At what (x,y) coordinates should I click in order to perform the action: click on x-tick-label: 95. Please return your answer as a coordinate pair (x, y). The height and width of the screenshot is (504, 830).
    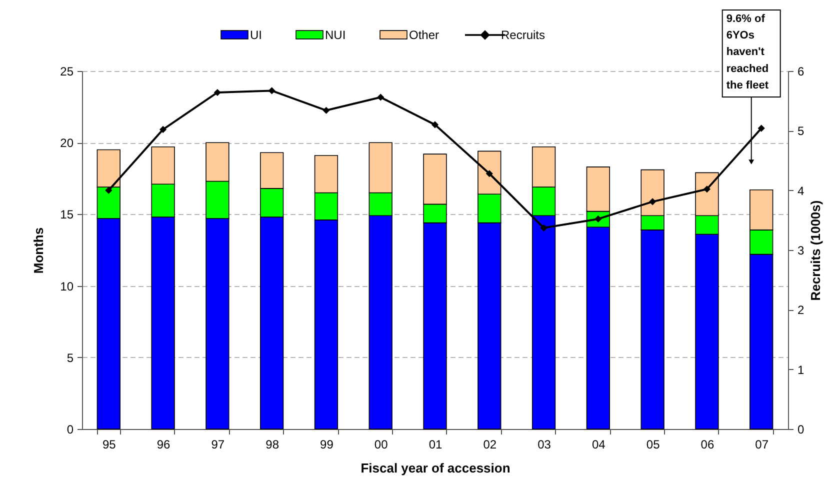
    Looking at the image, I should click on (109, 445).